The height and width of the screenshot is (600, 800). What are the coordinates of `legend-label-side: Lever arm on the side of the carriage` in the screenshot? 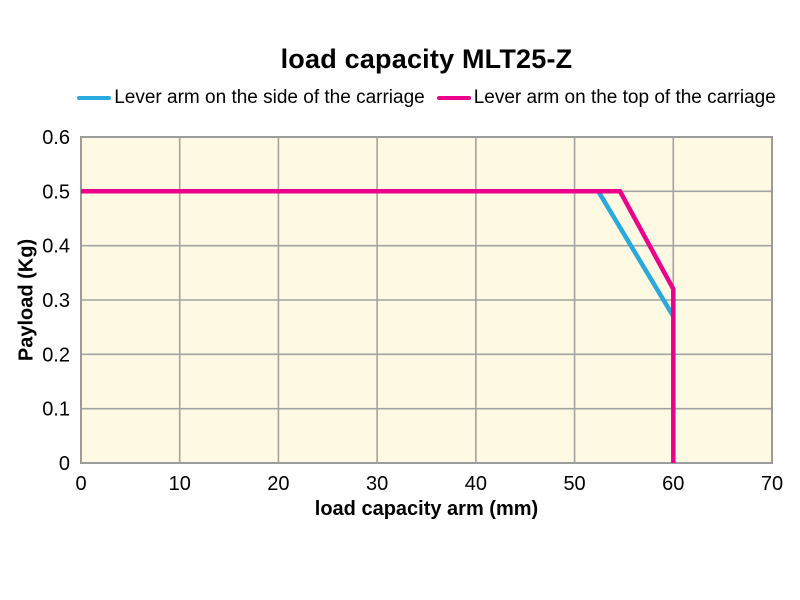 It's located at (269, 97).